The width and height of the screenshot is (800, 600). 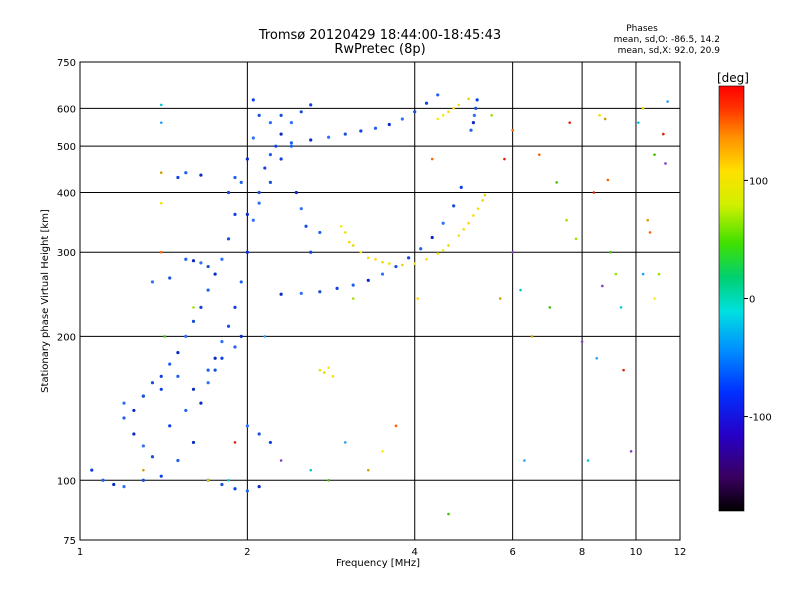 What do you see at coordinates (733, 78) in the screenshot?
I see `colorbar-label: [deg]` at bounding box center [733, 78].